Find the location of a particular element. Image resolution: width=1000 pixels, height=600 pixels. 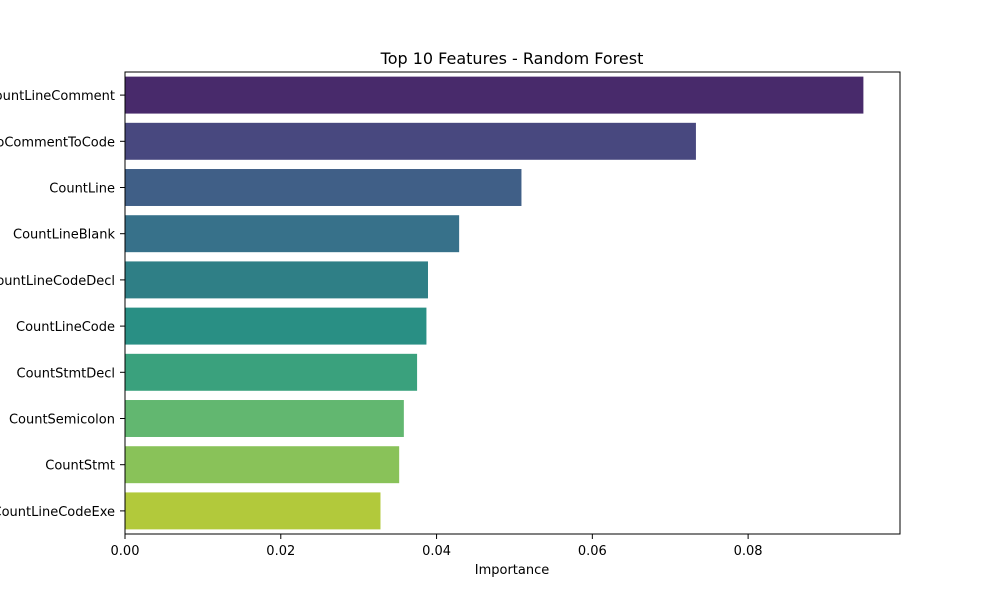

bar-CountStmtDecl is located at coordinates (271, 372).